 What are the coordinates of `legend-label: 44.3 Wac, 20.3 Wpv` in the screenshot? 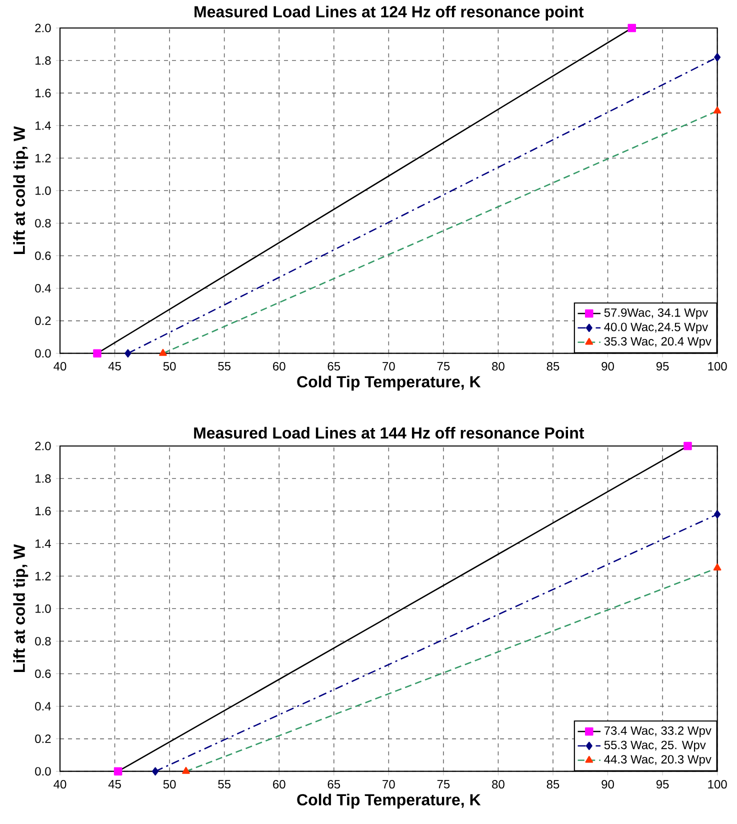 It's located at (658, 760).